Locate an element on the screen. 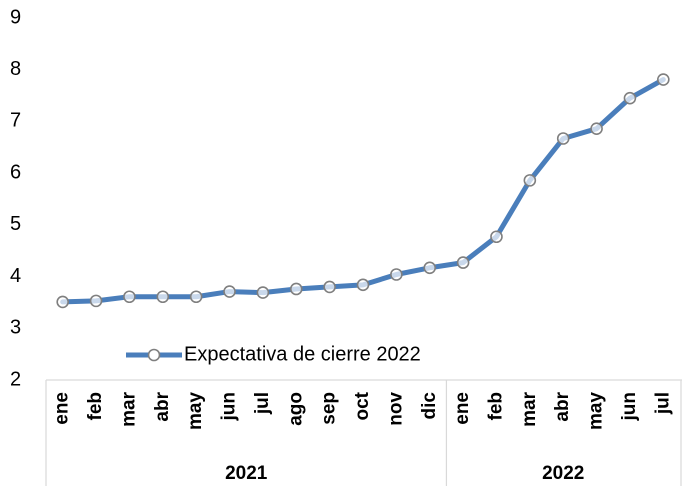 This screenshot has height=486, width=682. y-tick-label: 4 is located at coordinates (15, 276).